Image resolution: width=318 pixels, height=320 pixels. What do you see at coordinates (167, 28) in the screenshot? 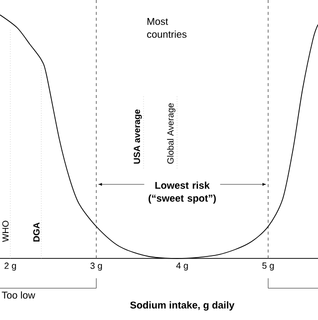
I see `annotation: Most countries` at bounding box center [167, 28].